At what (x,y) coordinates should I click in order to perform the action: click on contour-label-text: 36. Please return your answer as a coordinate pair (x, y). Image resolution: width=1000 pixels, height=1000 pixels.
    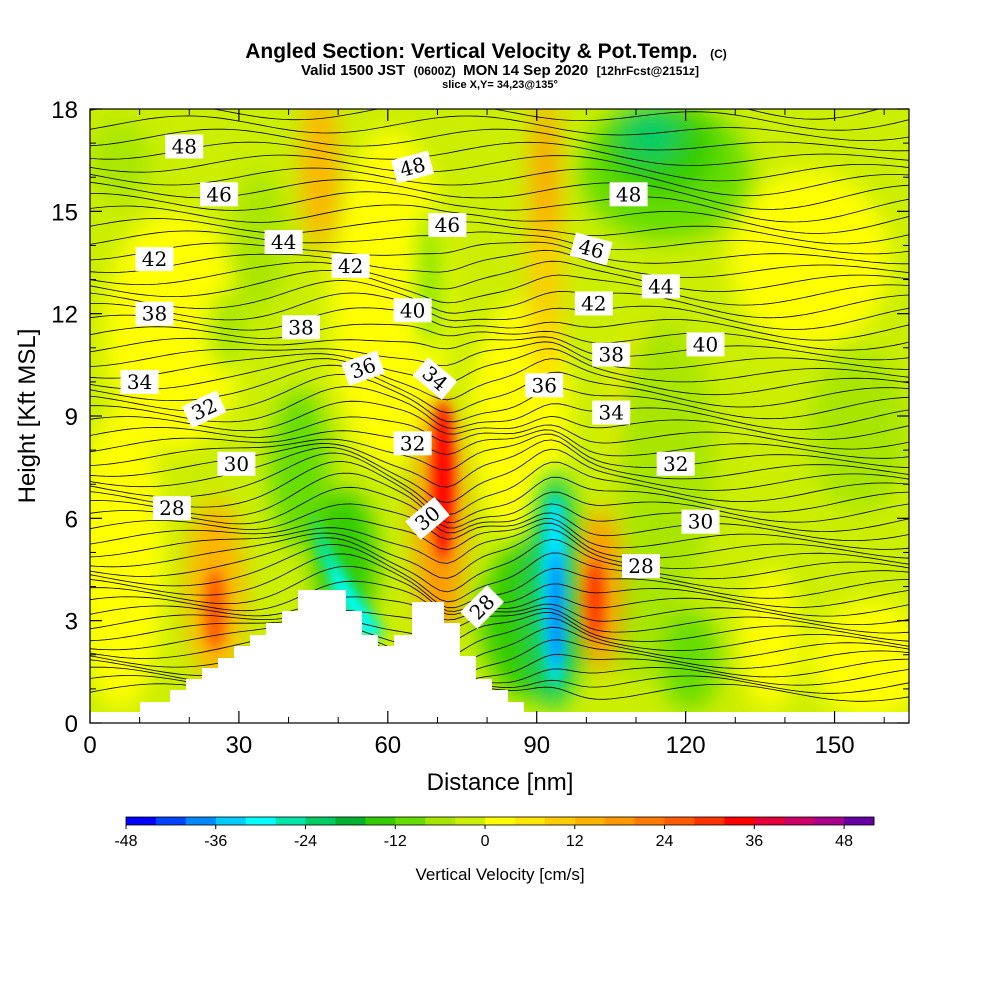
    Looking at the image, I should click on (543, 385).